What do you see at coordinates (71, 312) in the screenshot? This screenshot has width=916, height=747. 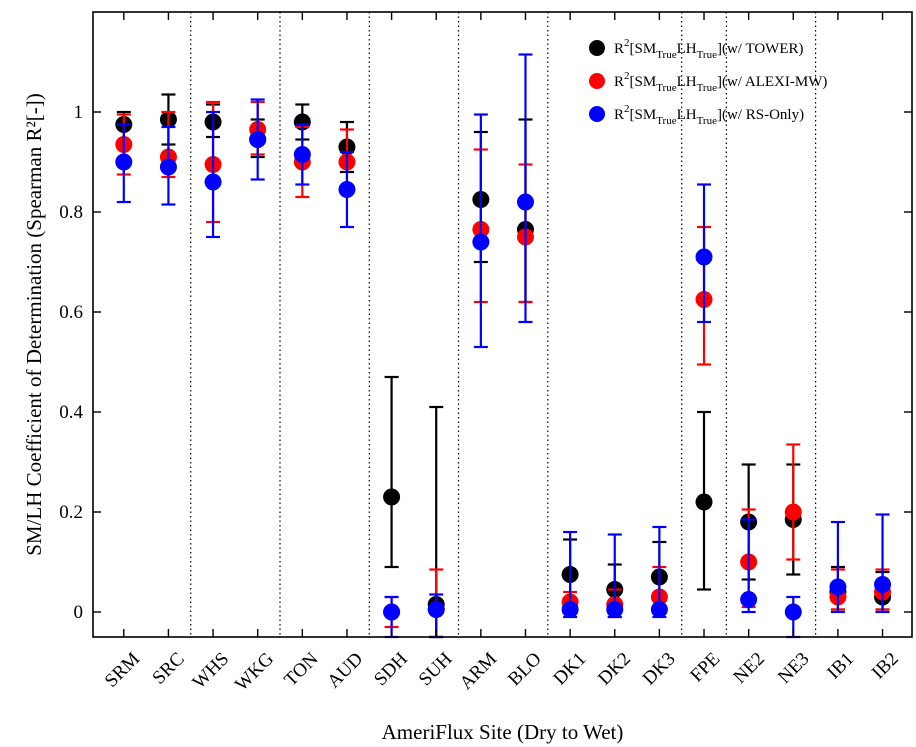 I see `y-tick-label: 0.6` at bounding box center [71, 312].